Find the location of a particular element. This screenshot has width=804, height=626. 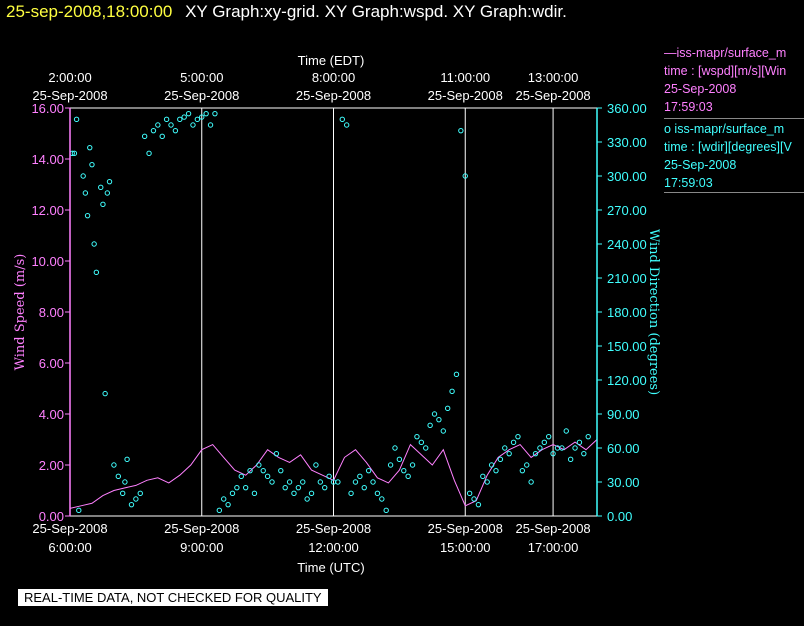

y-tick-label-right: 360.00 is located at coordinates (627, 108).